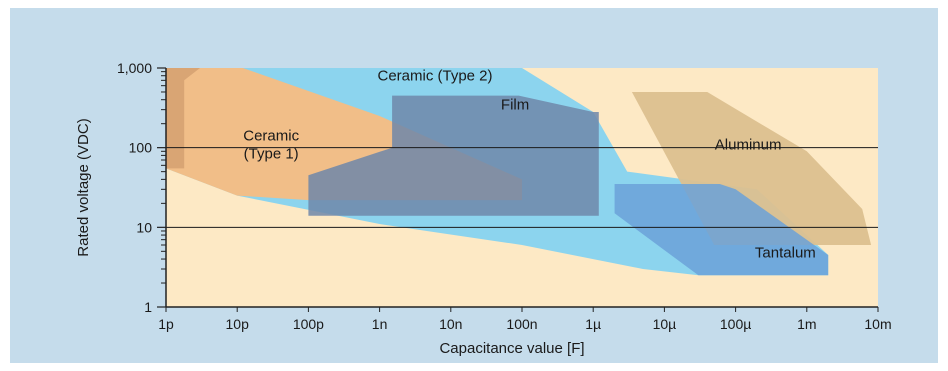  What do you see at coordinates (271, 144) in the screenshot?
I see `region-label-ceramic-type-1: Ceramic (Type 1)` at bounding box center [271, 144].